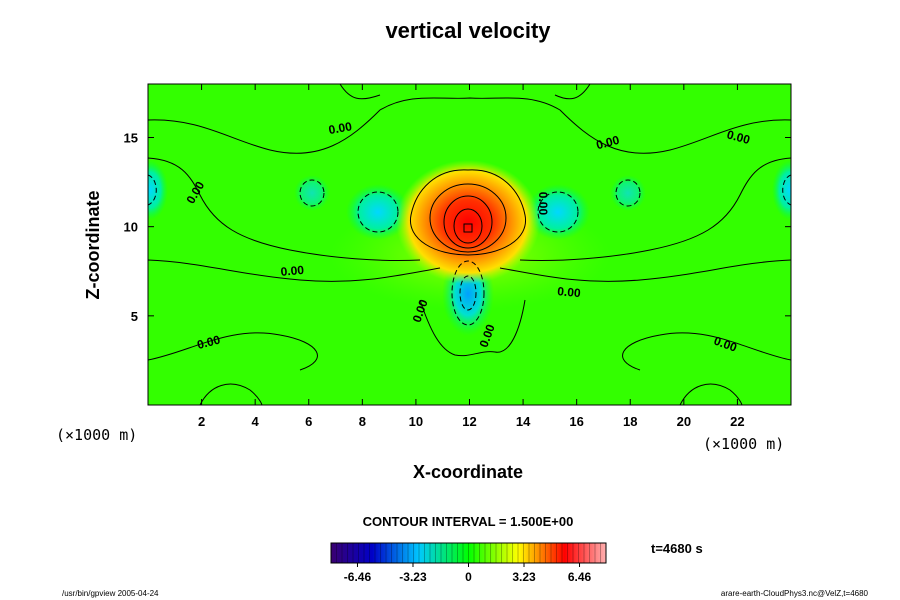  Describe the element at coordinates (96, 435) in the screenshot. I see `x-unit-left: (×1000 m)` at that location.